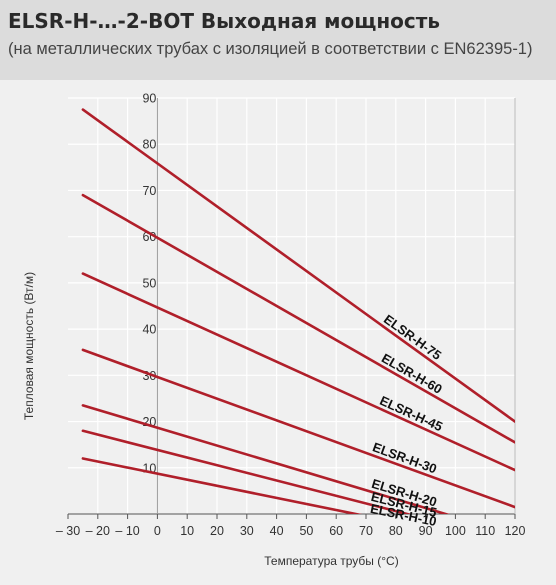 The image size is (556, 585). I want to click on x-tick-label: 30, so click(247, 531).